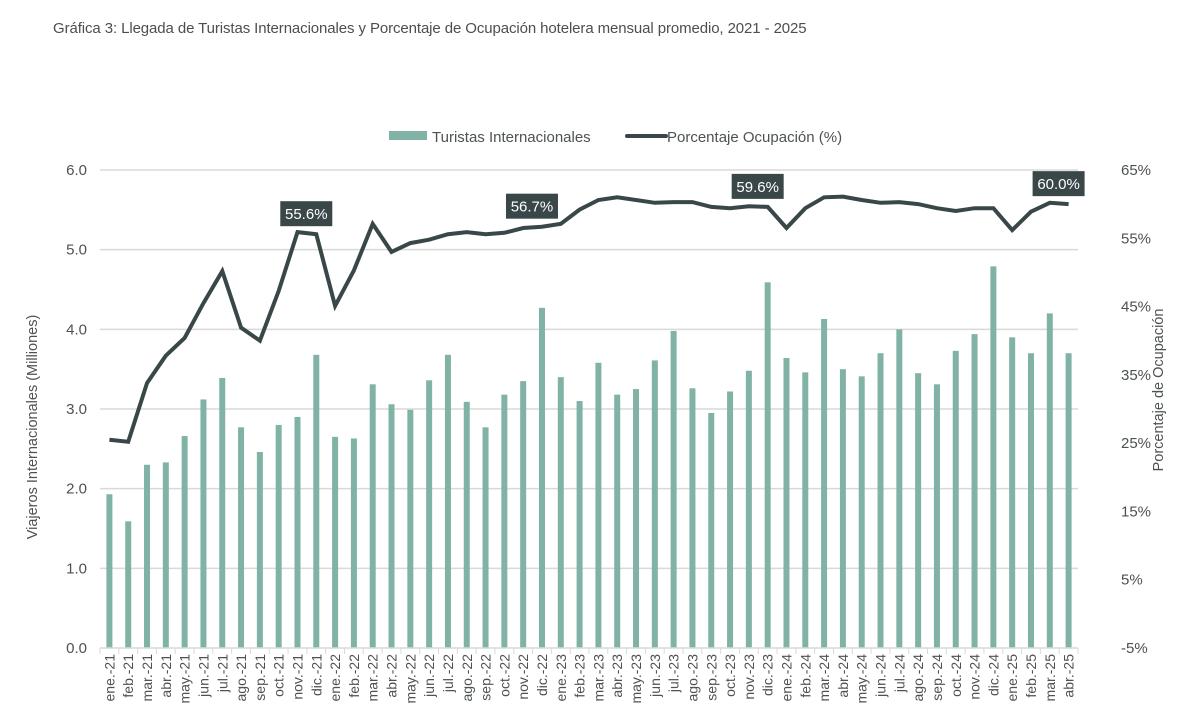 The height and width of the screenshot is (726, 1178). What do you see at coordinates (1136, 170) in the screenshot?
I see `y2-tick-label: 65%` at bounding box center [1136, 170].